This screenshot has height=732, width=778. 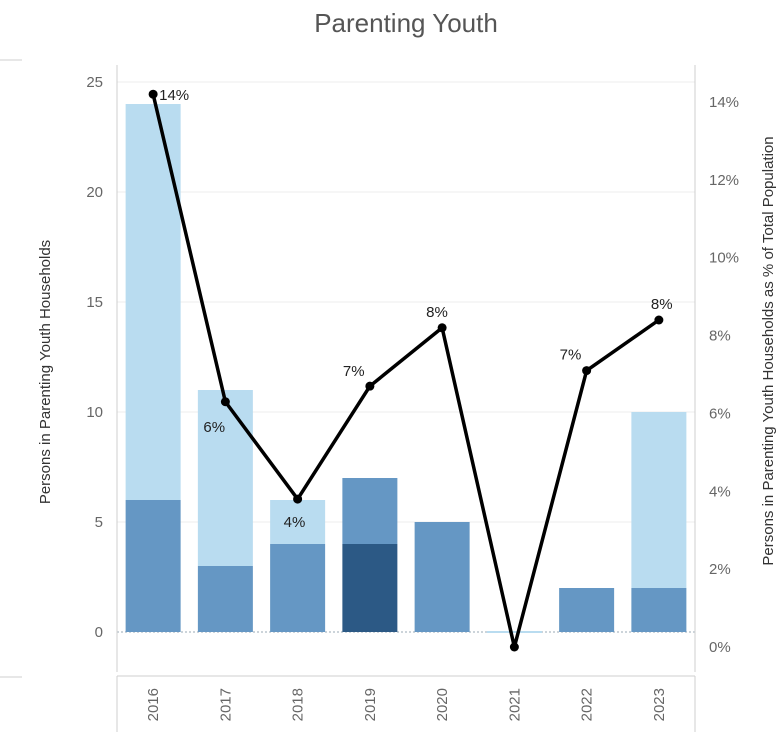 What do you see at coordinates (720, 569) in the screenshot?
I see `right-tick-label: 2%` at bounding box center [720, 569].